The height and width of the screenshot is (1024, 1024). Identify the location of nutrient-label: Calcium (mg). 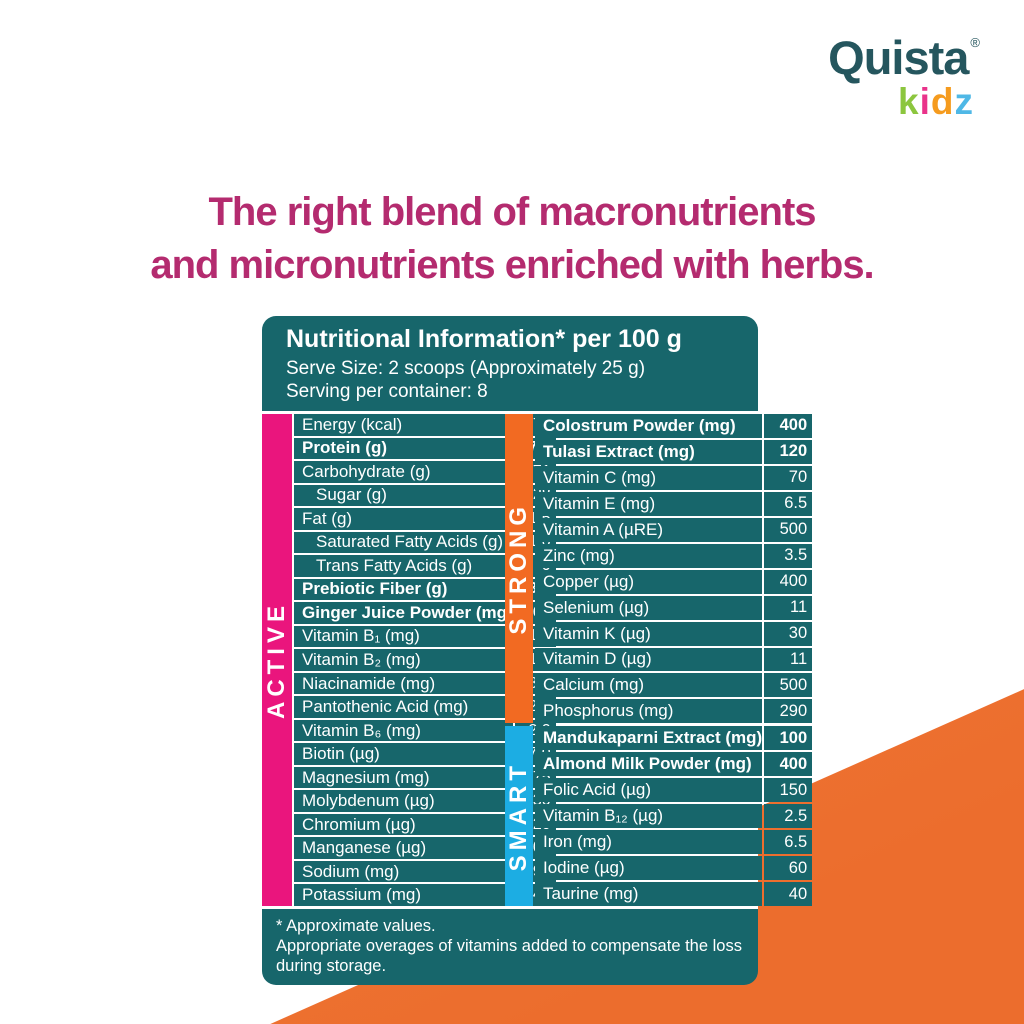
(649, 685).